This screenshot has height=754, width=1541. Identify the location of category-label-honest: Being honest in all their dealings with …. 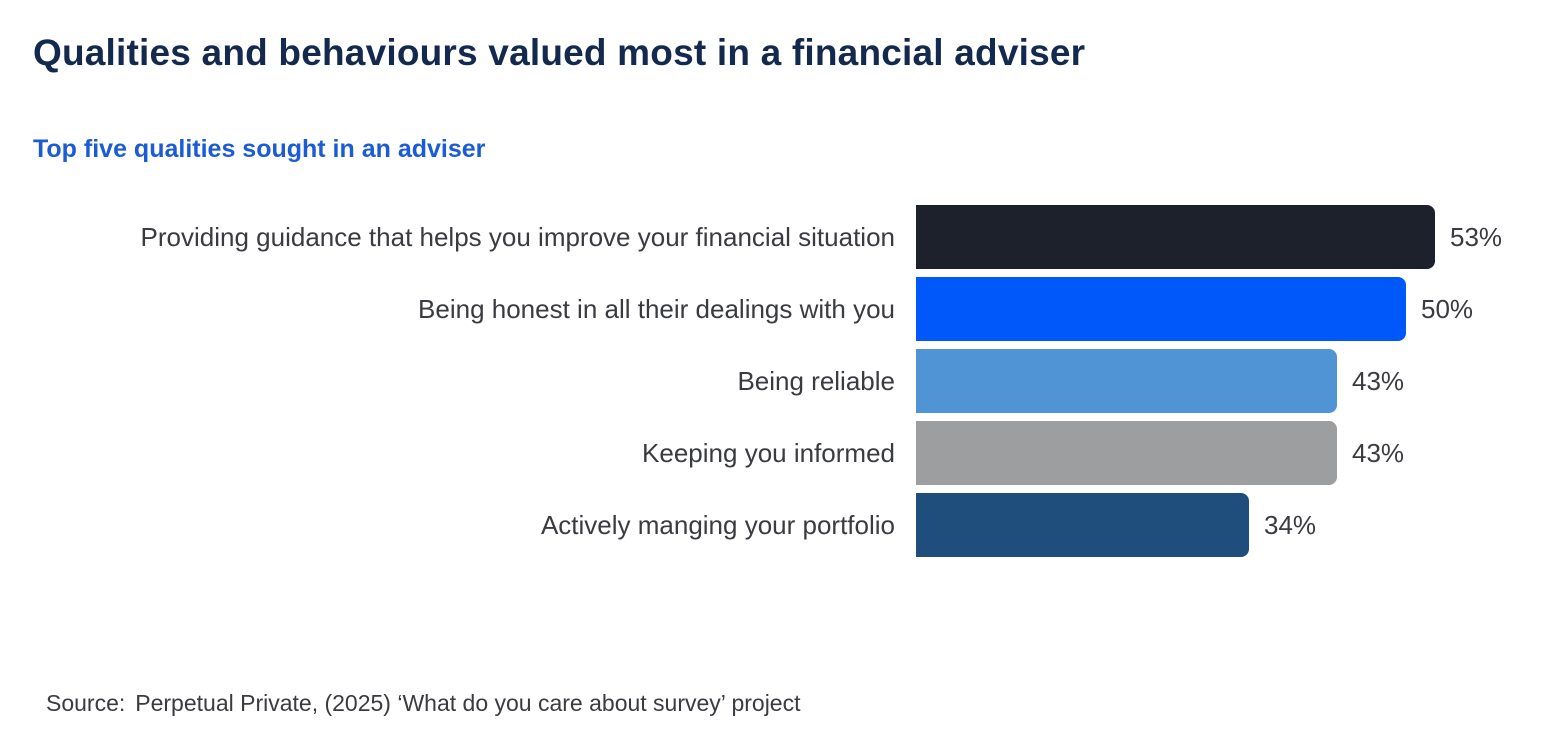
(656, 308).